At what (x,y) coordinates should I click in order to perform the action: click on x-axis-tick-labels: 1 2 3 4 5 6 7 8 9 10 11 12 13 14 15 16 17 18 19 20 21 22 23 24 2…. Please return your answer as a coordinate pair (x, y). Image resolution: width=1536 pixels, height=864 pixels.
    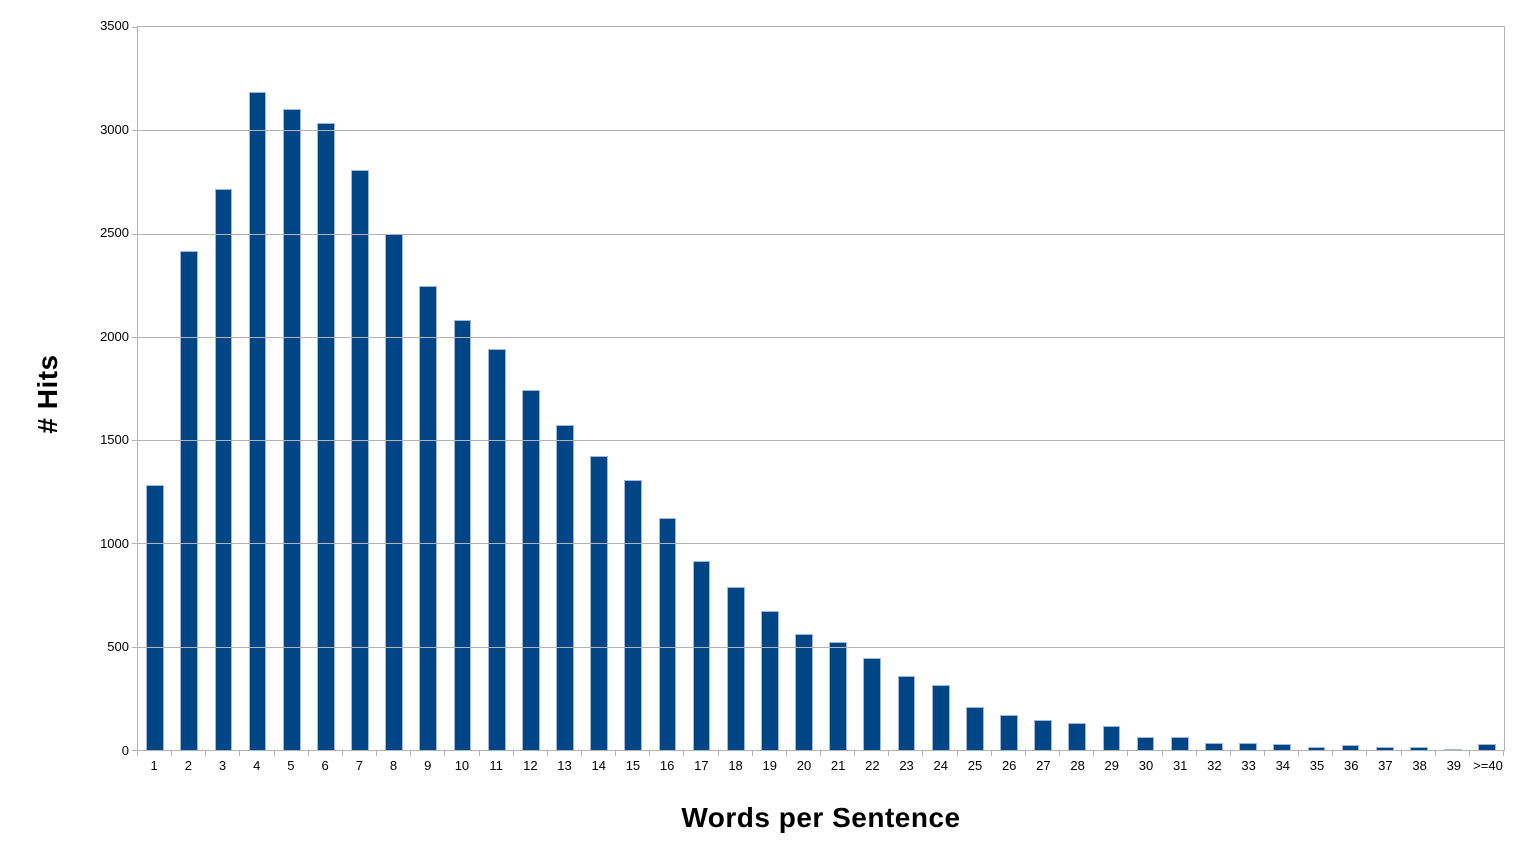
    Looking at the image, I should click on (821, 765).